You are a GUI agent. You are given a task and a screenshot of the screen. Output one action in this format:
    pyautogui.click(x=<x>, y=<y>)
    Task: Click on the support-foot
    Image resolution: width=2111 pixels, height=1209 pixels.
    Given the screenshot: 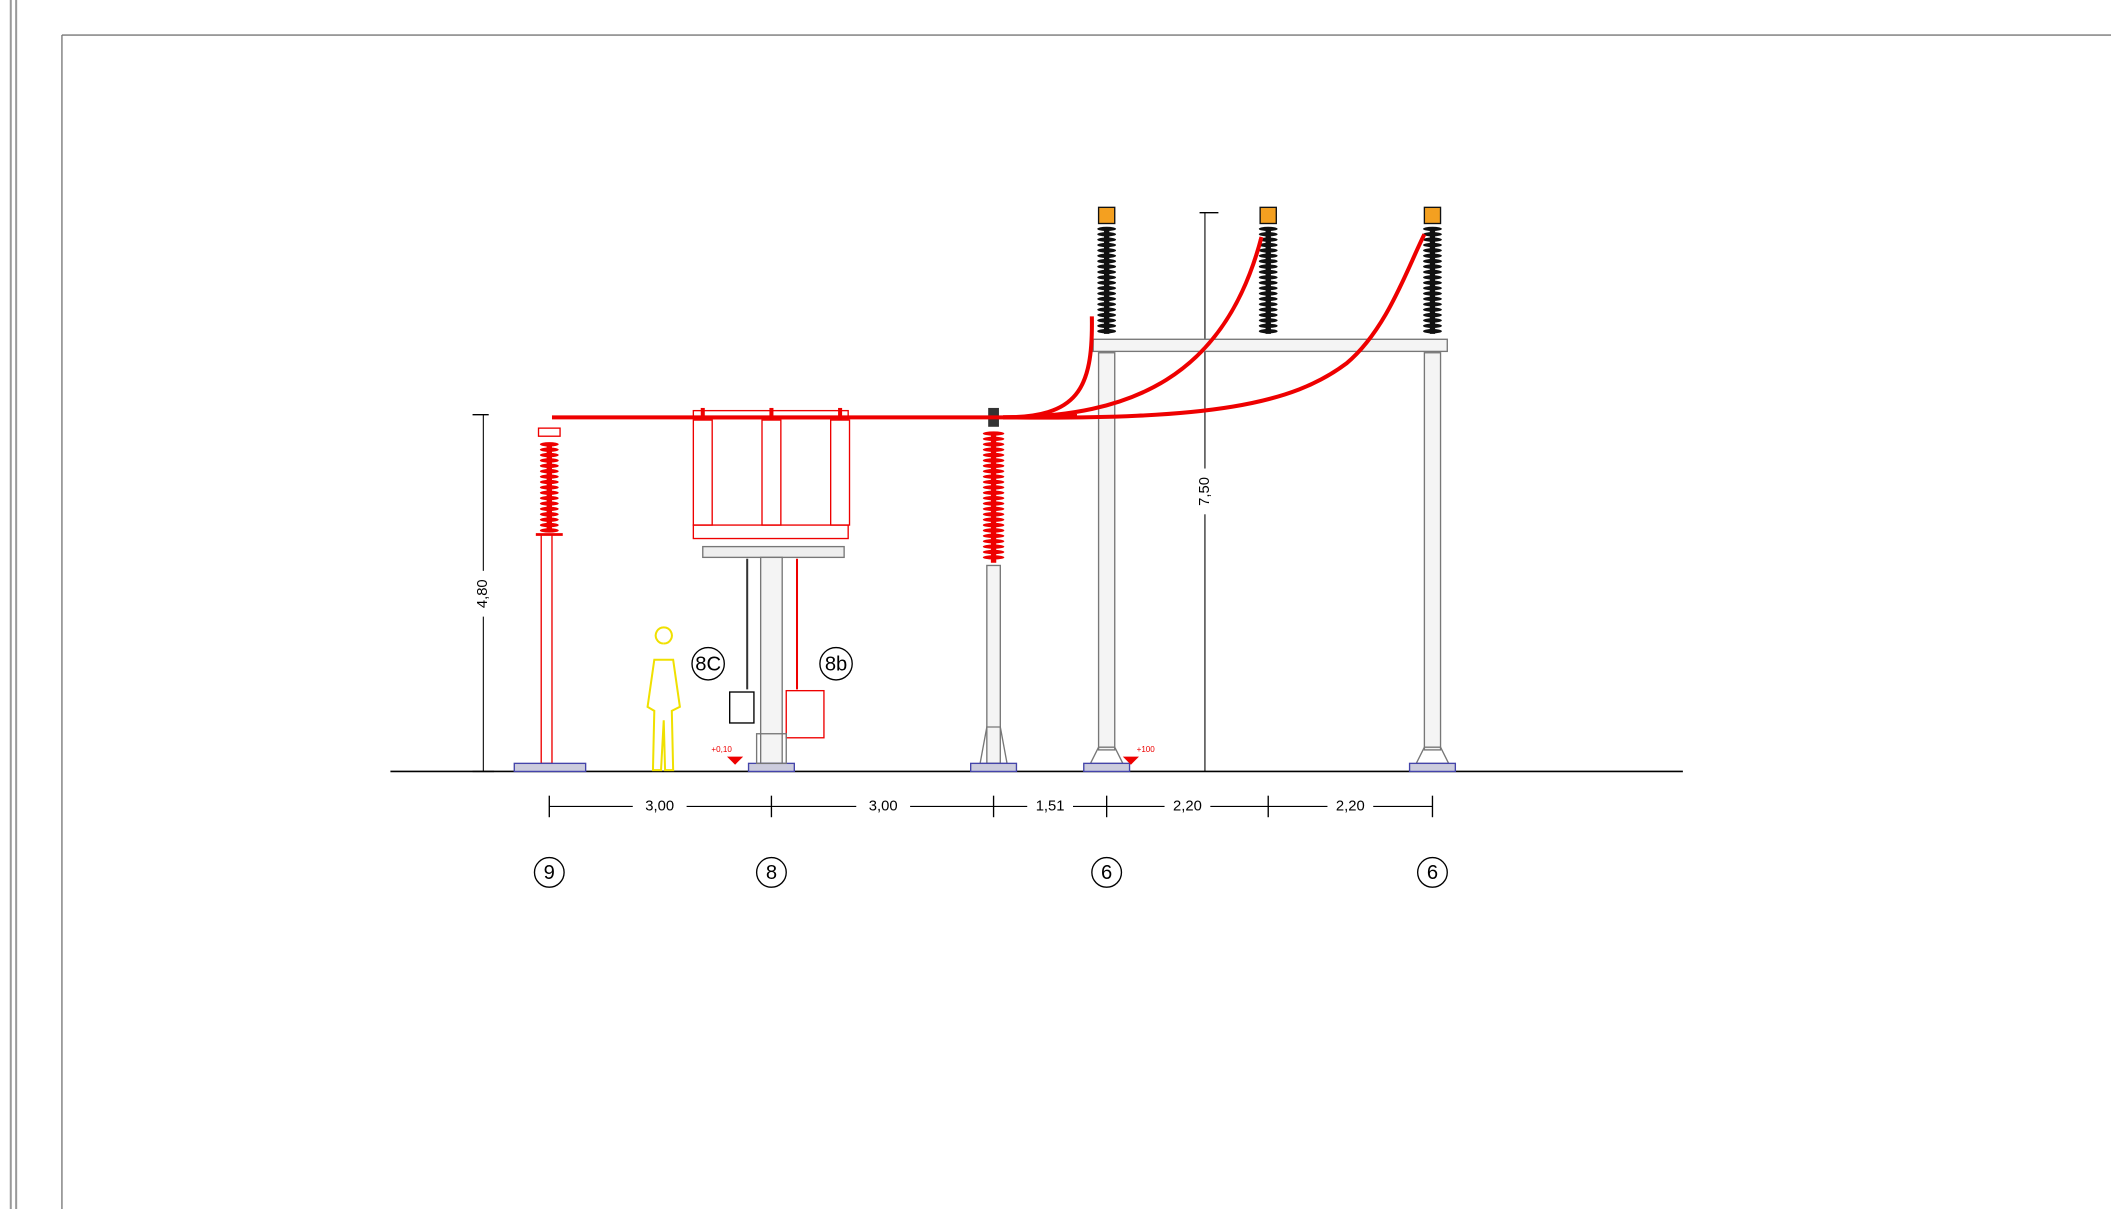 What is the action you would take?
    pyautogui.click(x=771, y=749)
    